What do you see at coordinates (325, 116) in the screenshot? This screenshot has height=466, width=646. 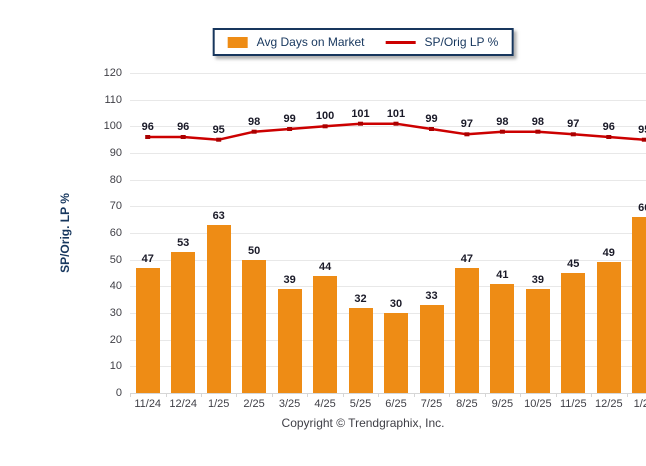 I see `line-value-label: 100` at bounding box center [325, 116].